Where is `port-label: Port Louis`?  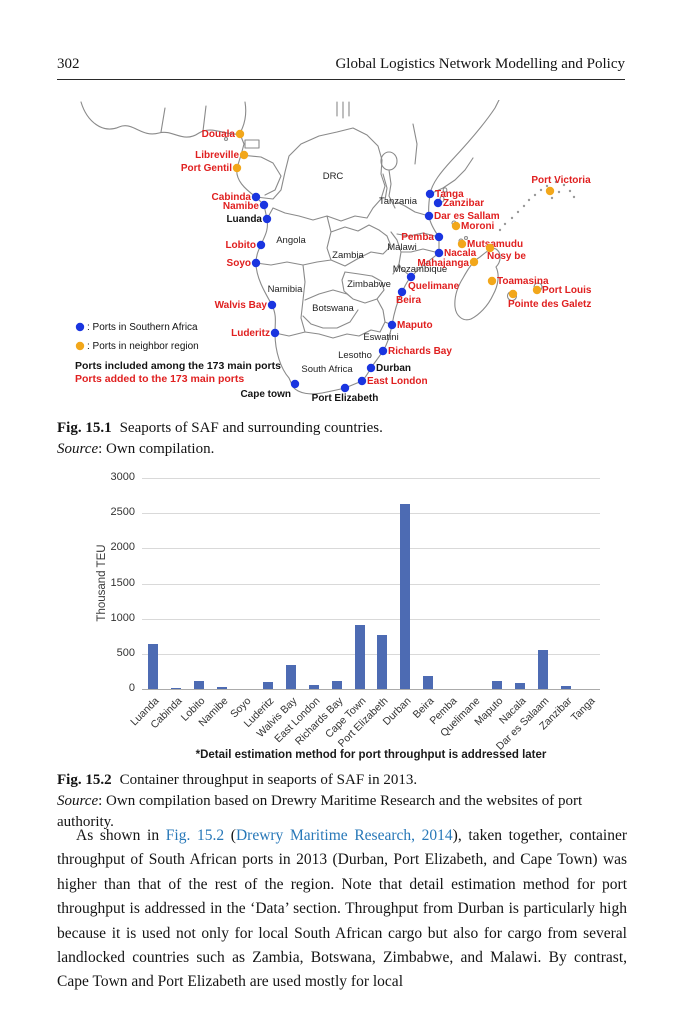 port-label: Port Louis is located at coordinates (567, 290).